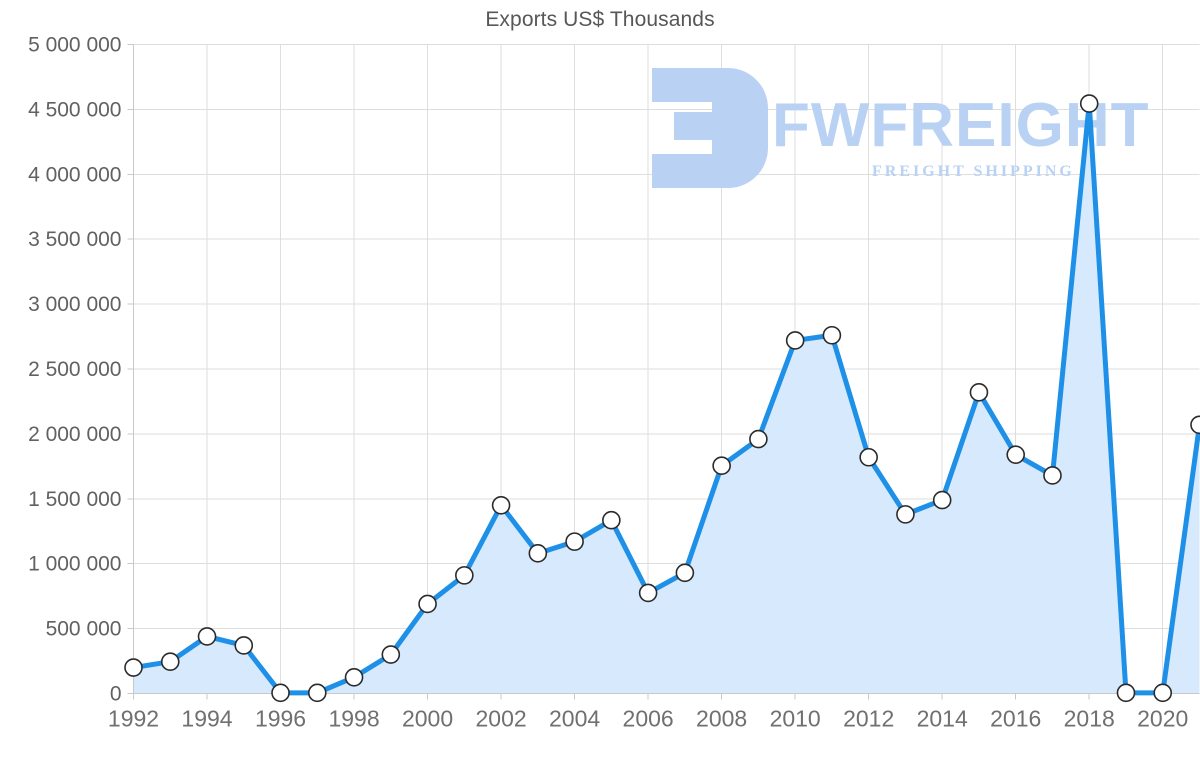  What do you see at coordinates (721, 719) in the screenshot?
I see `x-tick-label: 2008` at bounding box center [721, 719].